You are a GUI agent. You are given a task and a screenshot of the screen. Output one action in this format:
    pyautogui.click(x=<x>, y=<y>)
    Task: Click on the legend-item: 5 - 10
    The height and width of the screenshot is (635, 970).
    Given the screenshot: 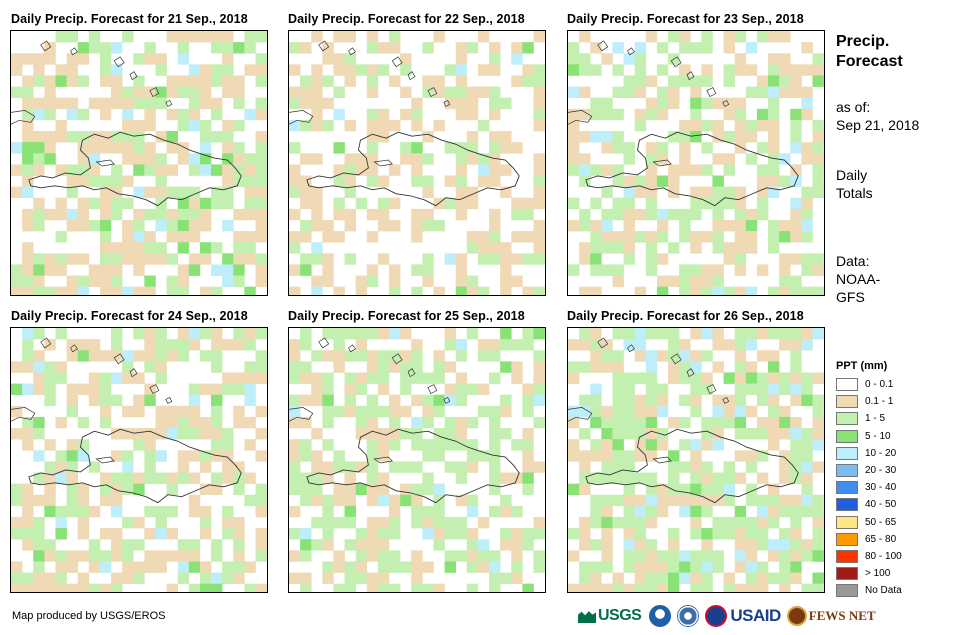 What is the action you would take?
    pyautogui.click(x=863, y=436)
    